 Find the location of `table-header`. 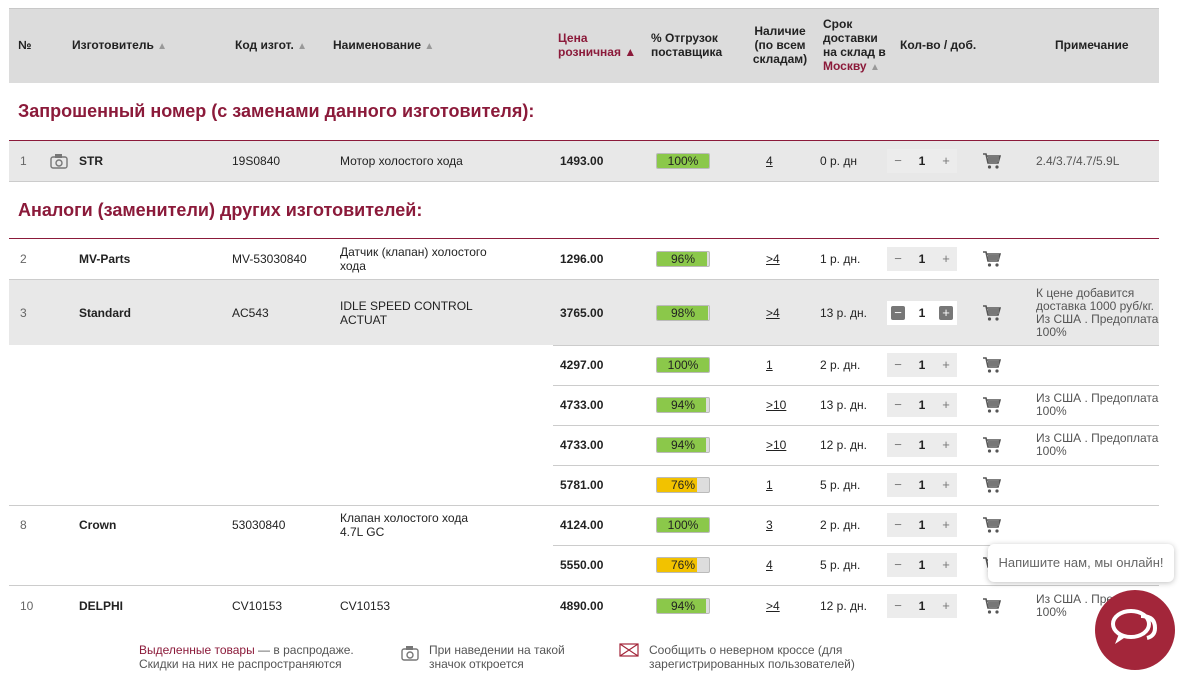

table-header is located at coordinates (584, 46).